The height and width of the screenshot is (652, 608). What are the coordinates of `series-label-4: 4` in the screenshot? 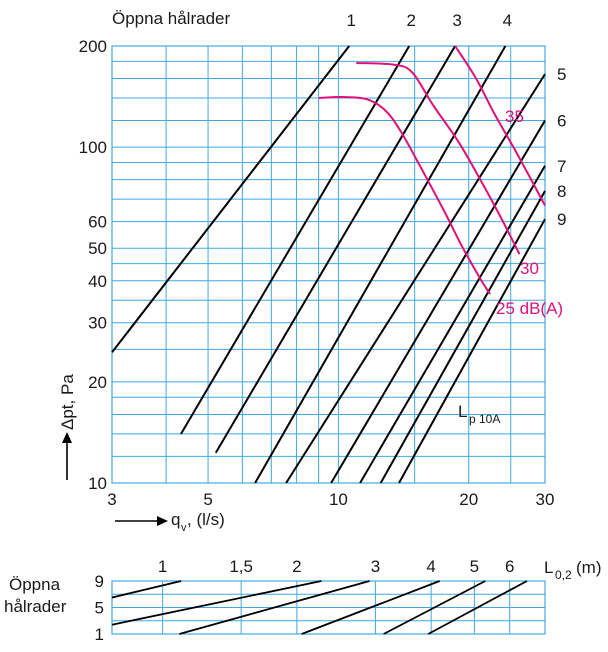 It's located at (507, 20).